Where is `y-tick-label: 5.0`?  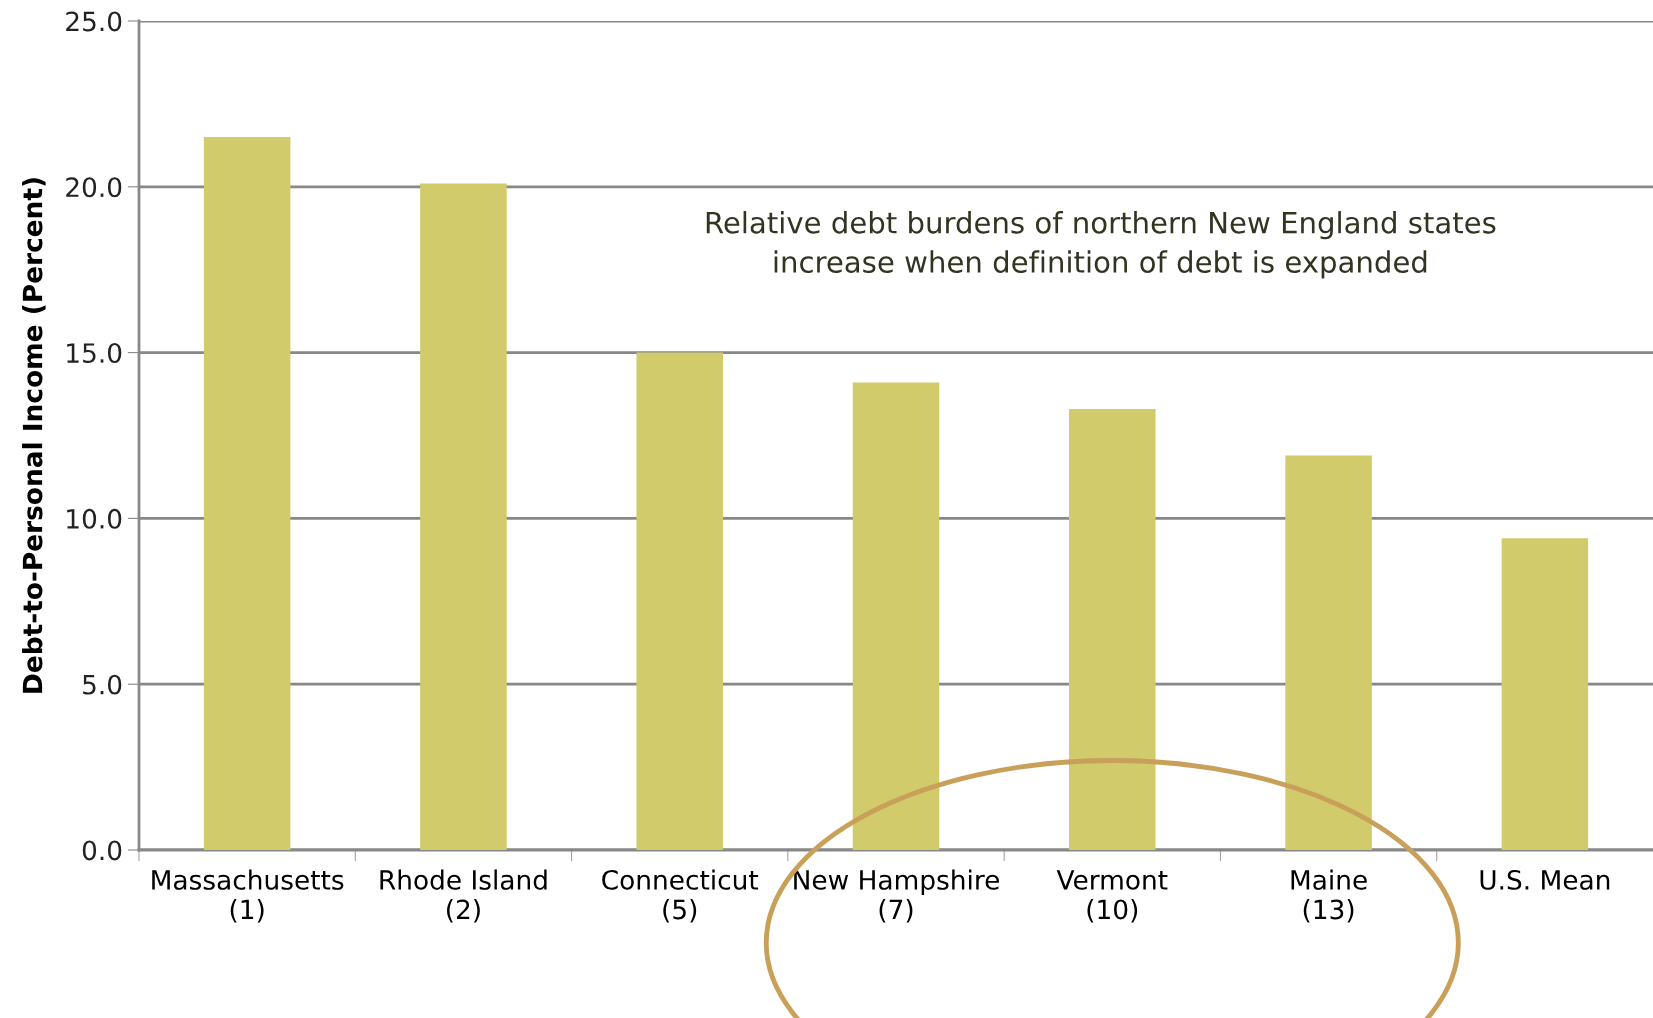
y-tick-label: 5.0 is located at coordinates (102, 684).